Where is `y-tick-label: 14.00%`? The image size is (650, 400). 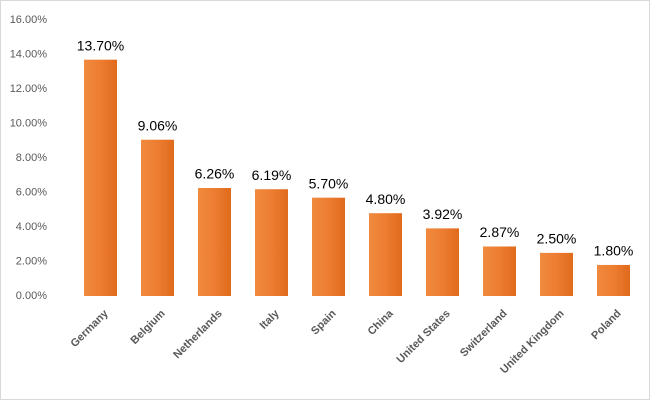 y-tick-label: 14.00% is located at coordinates (29, 54).